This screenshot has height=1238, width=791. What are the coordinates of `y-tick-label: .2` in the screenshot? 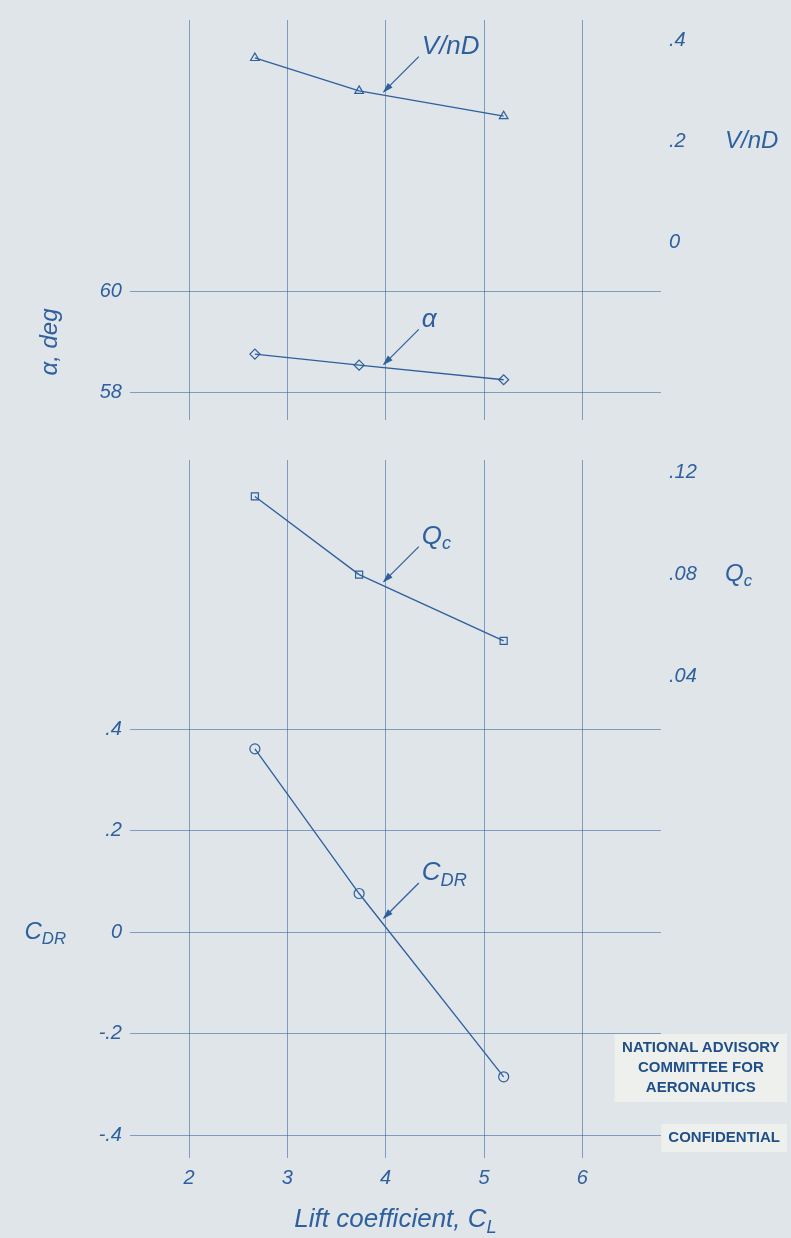 It's located at (113, 829).